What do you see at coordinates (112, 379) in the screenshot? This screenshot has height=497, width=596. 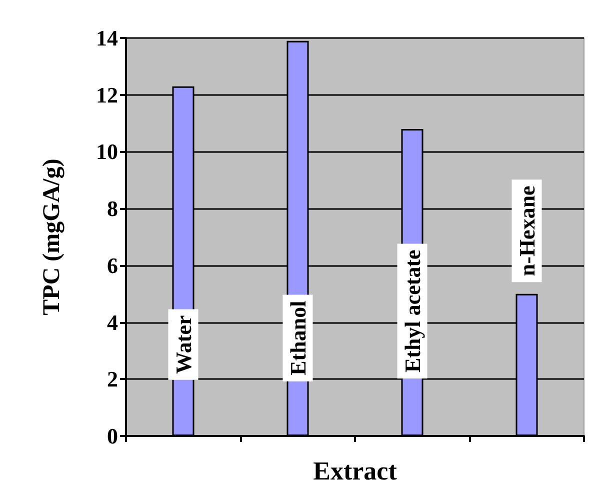 I see `y-tick-label: 2` at bounding box center [112, 379].